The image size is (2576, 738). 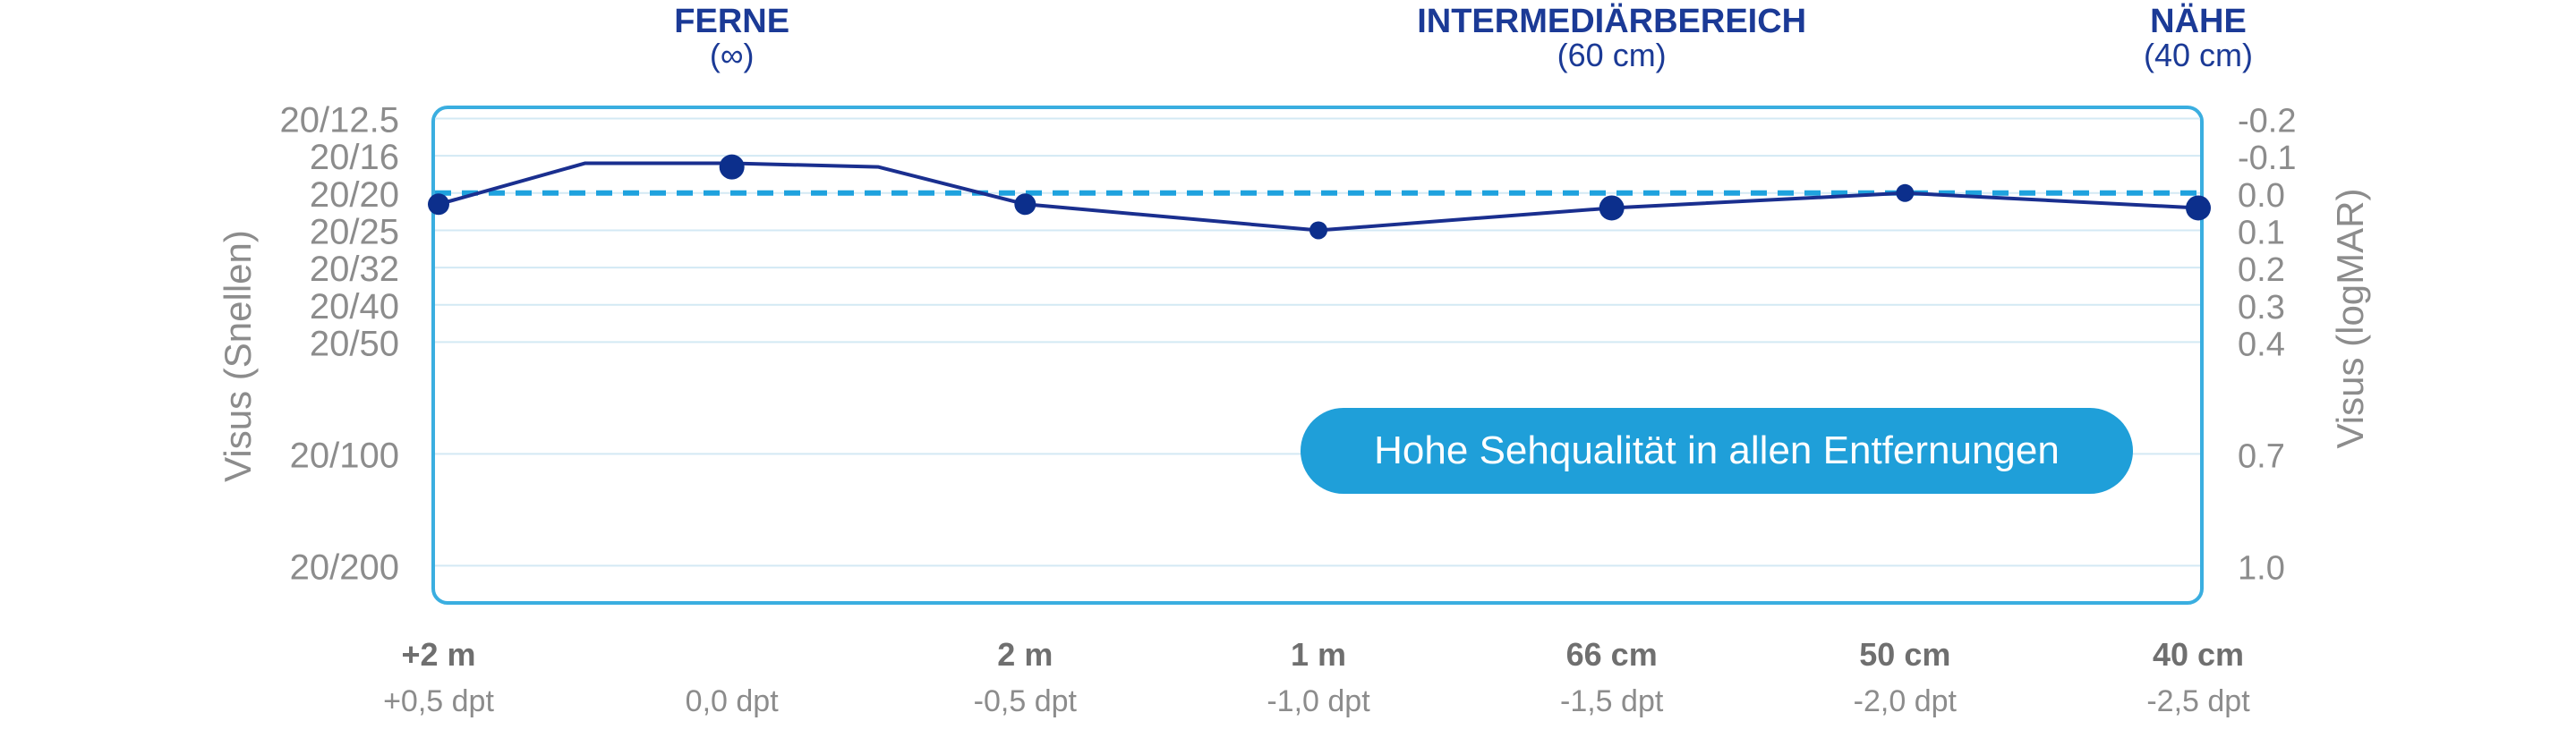 What do you see at coordinates (733, 701) in the screenshot?
I see `x-tick-label-diopter: 0,0 dpt` at bounding box center [733, 701].